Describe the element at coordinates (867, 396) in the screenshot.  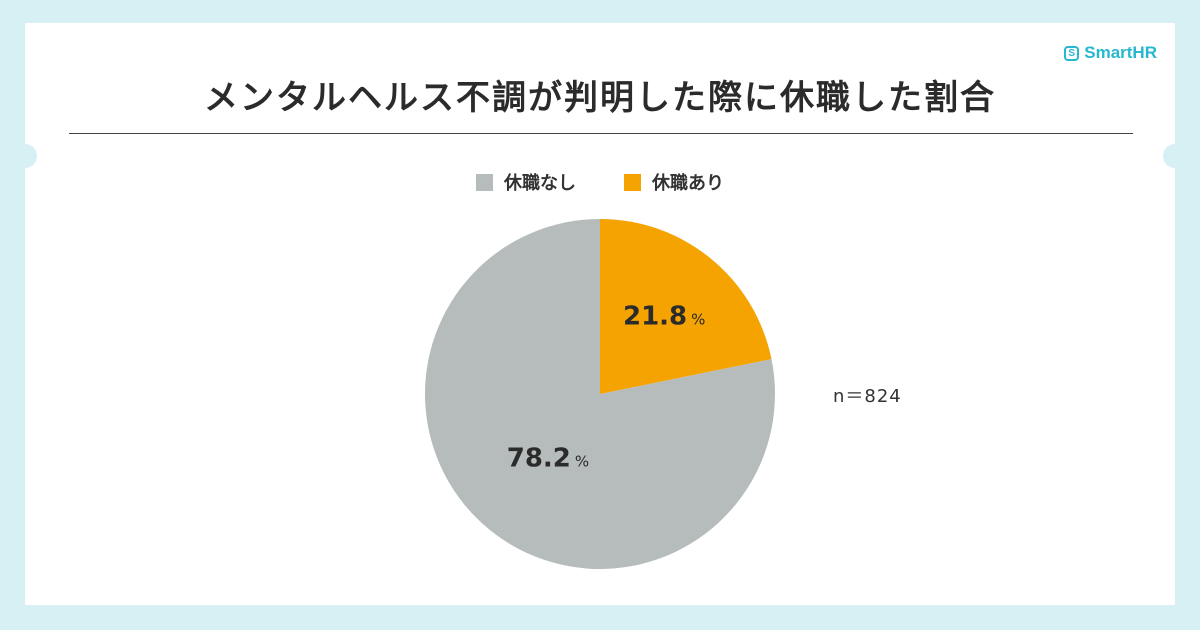
I see `sample-size: n＝824` at that location.